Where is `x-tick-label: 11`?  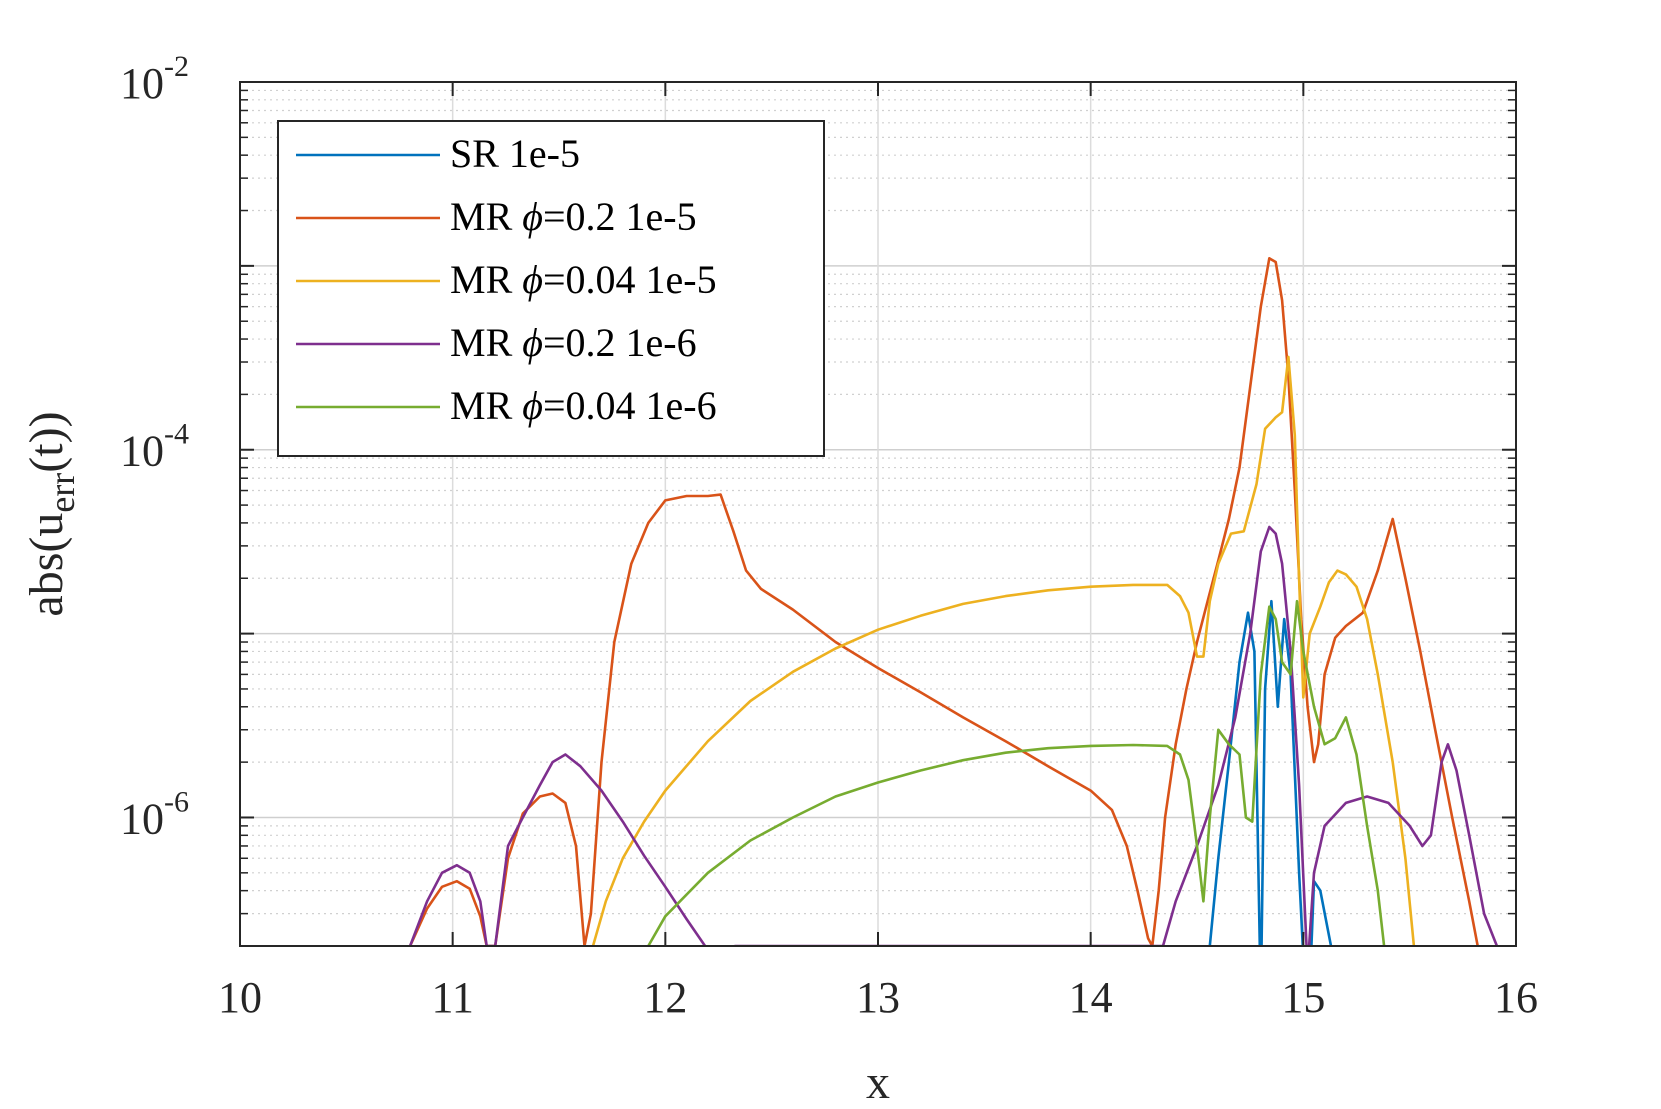
x-tick-label: 11 is located at coordinates (452, 997).